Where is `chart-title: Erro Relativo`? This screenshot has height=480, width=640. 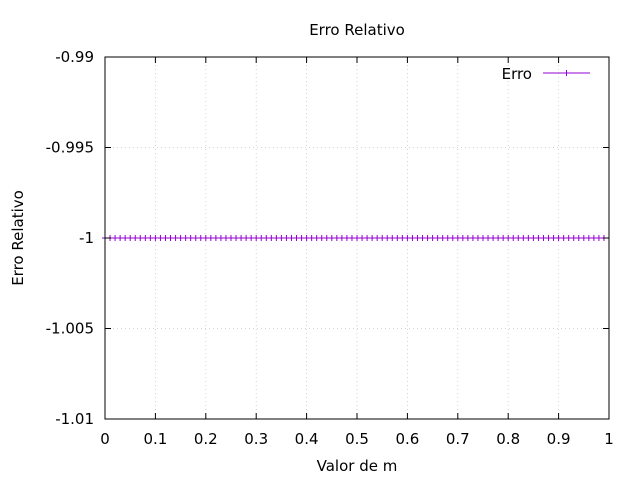
chart-title: Erro Relativo is located at coordinates (357, 30).